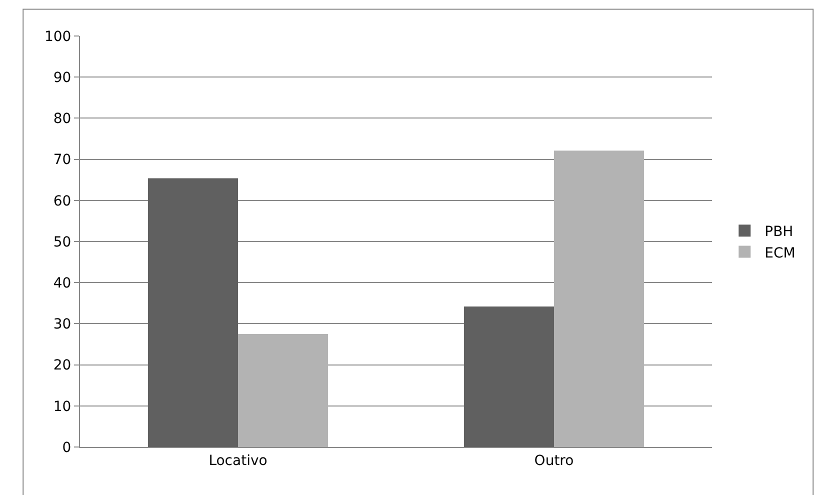 This screenshot has height=495, width=819. I want to click on x-tick-label: Locativo, so click(238, 460).